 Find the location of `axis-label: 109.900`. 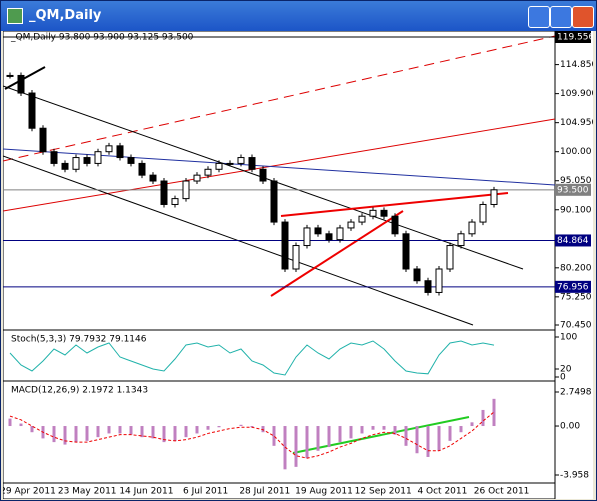

axis-label: 109.900 is located at coordinates (576, 94).